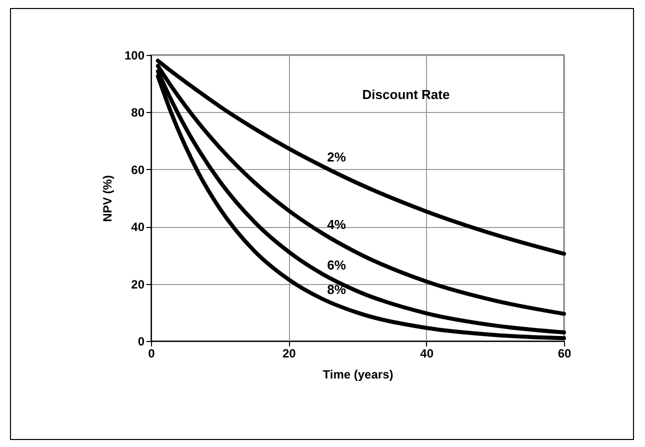 This screenshot has height=447, width=645. I want to click on y-tick-label: 0, so click(141, 341).